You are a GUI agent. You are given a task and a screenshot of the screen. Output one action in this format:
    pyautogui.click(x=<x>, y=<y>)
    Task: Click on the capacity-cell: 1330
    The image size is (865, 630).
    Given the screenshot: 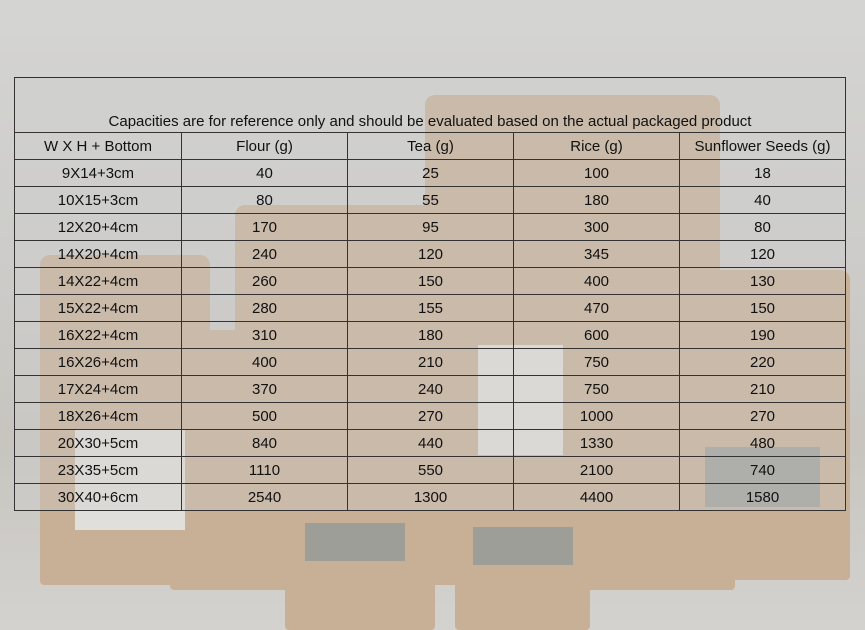 What is the action you would take?
    pyautogui.click(x=596, y=443)
    